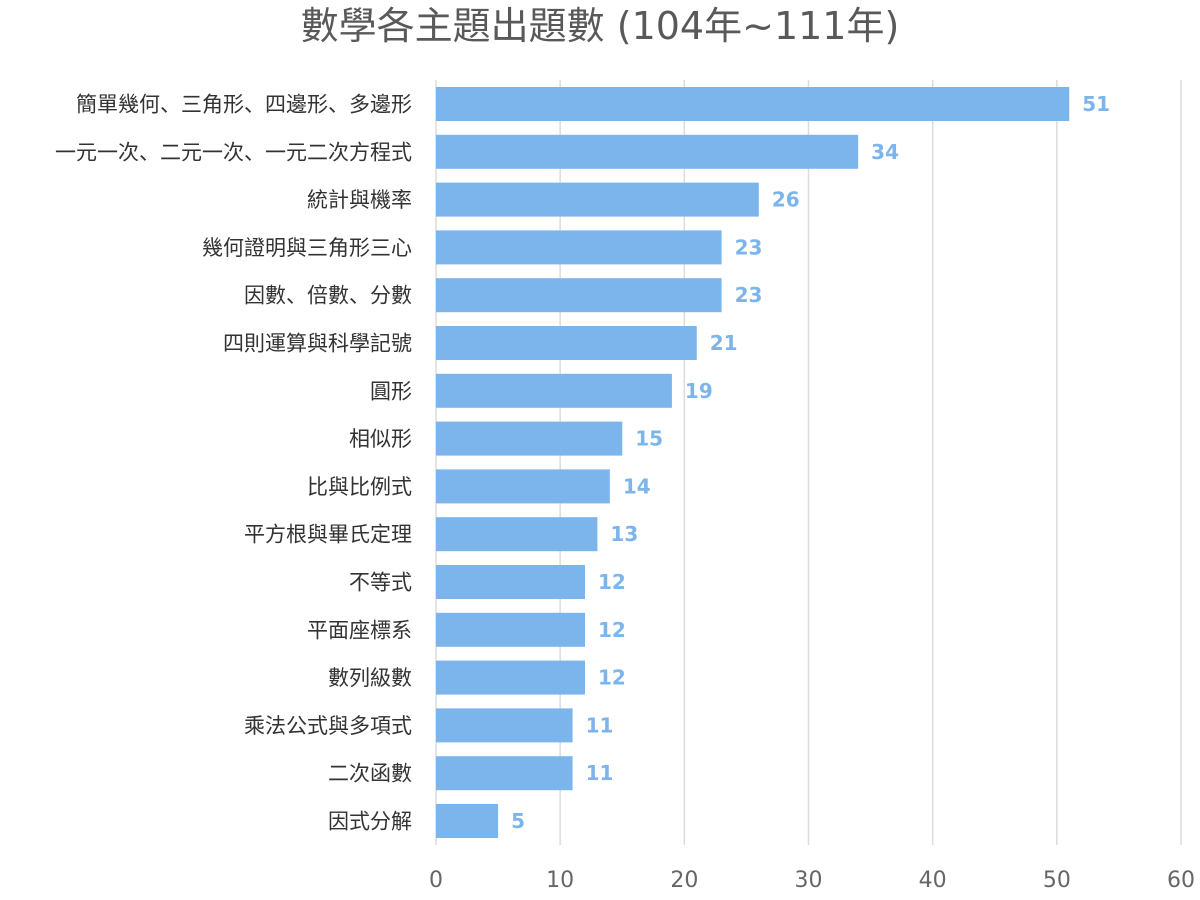 Image resolution: width=1200 pixels, height=900 pixels. What do you see at coordinates (885, 152) in the screenshot?
I see `data-label: 34` at bounding box center [885, 152].